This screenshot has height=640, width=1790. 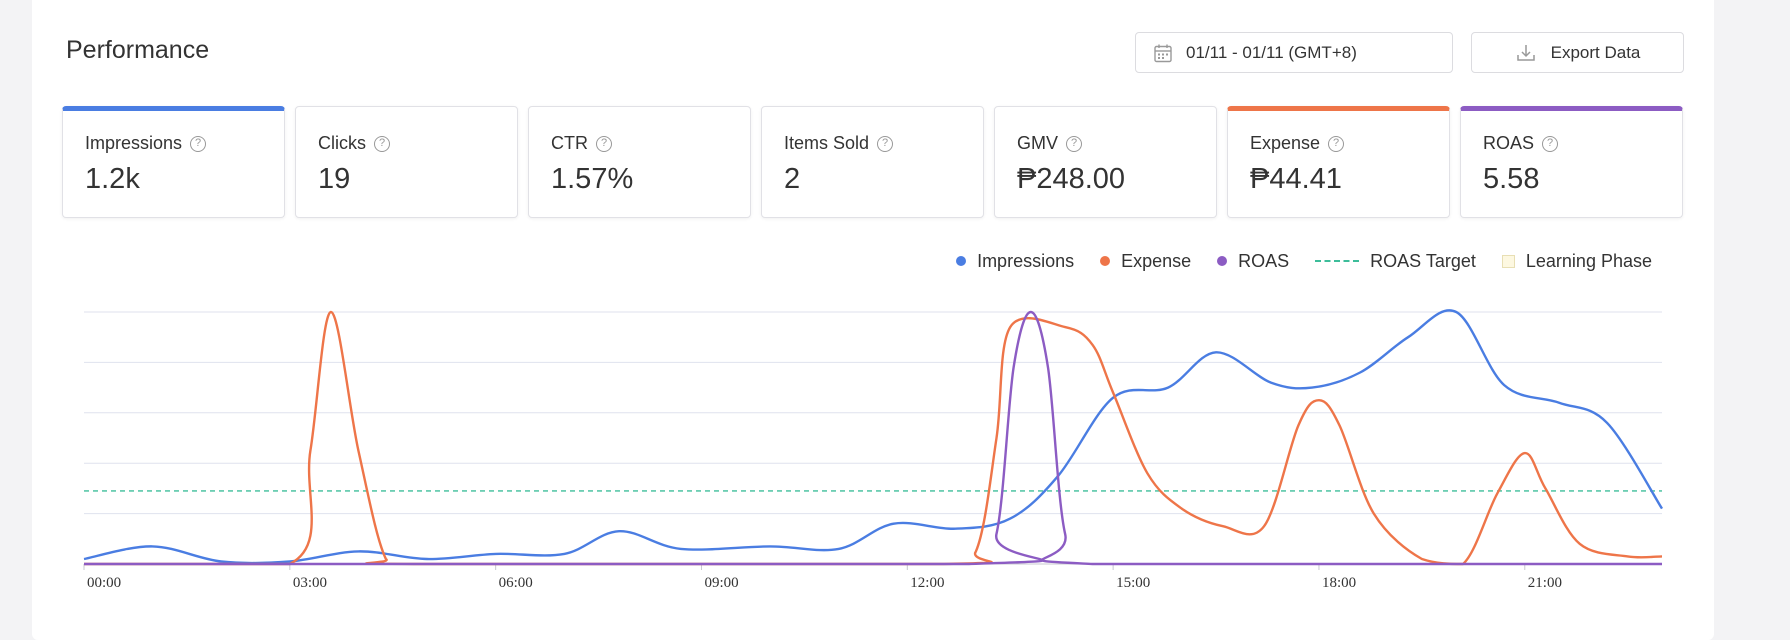 I want to click on metric-label: ROAS, so click(x=1509, y=143).